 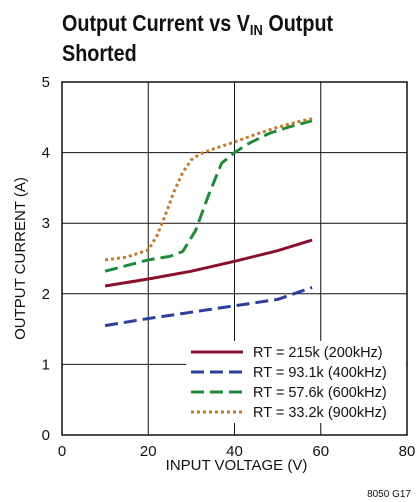 I want to click on y-tick-label: 5, so click(x=46, y=82).